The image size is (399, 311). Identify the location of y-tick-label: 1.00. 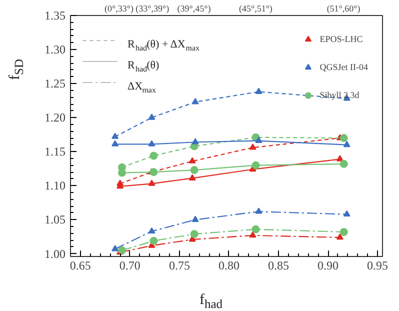
(55, 253).